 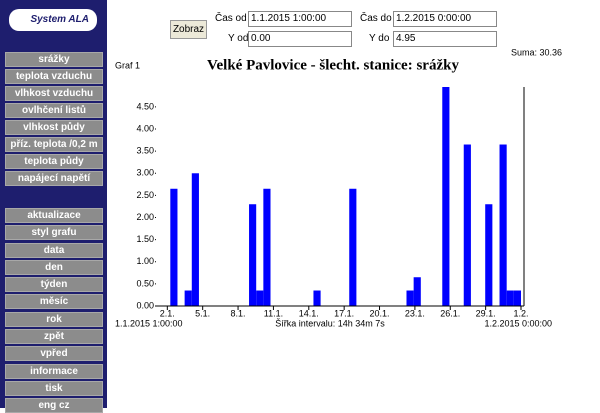 I want to click on x-tick-label: 20.1., so click(x=380, y=313).